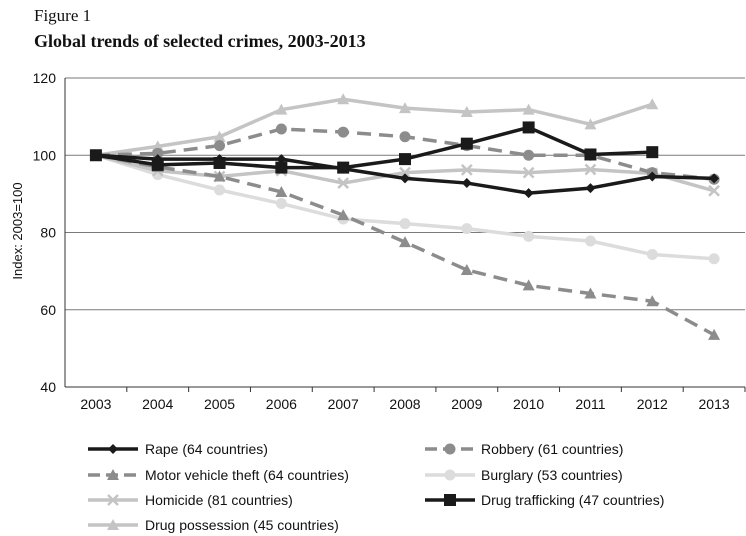 Image resolution: width=746 pixels, height=536 pixels. I want to click on data-point-drug-trafficking-2005, so click(219, 162).